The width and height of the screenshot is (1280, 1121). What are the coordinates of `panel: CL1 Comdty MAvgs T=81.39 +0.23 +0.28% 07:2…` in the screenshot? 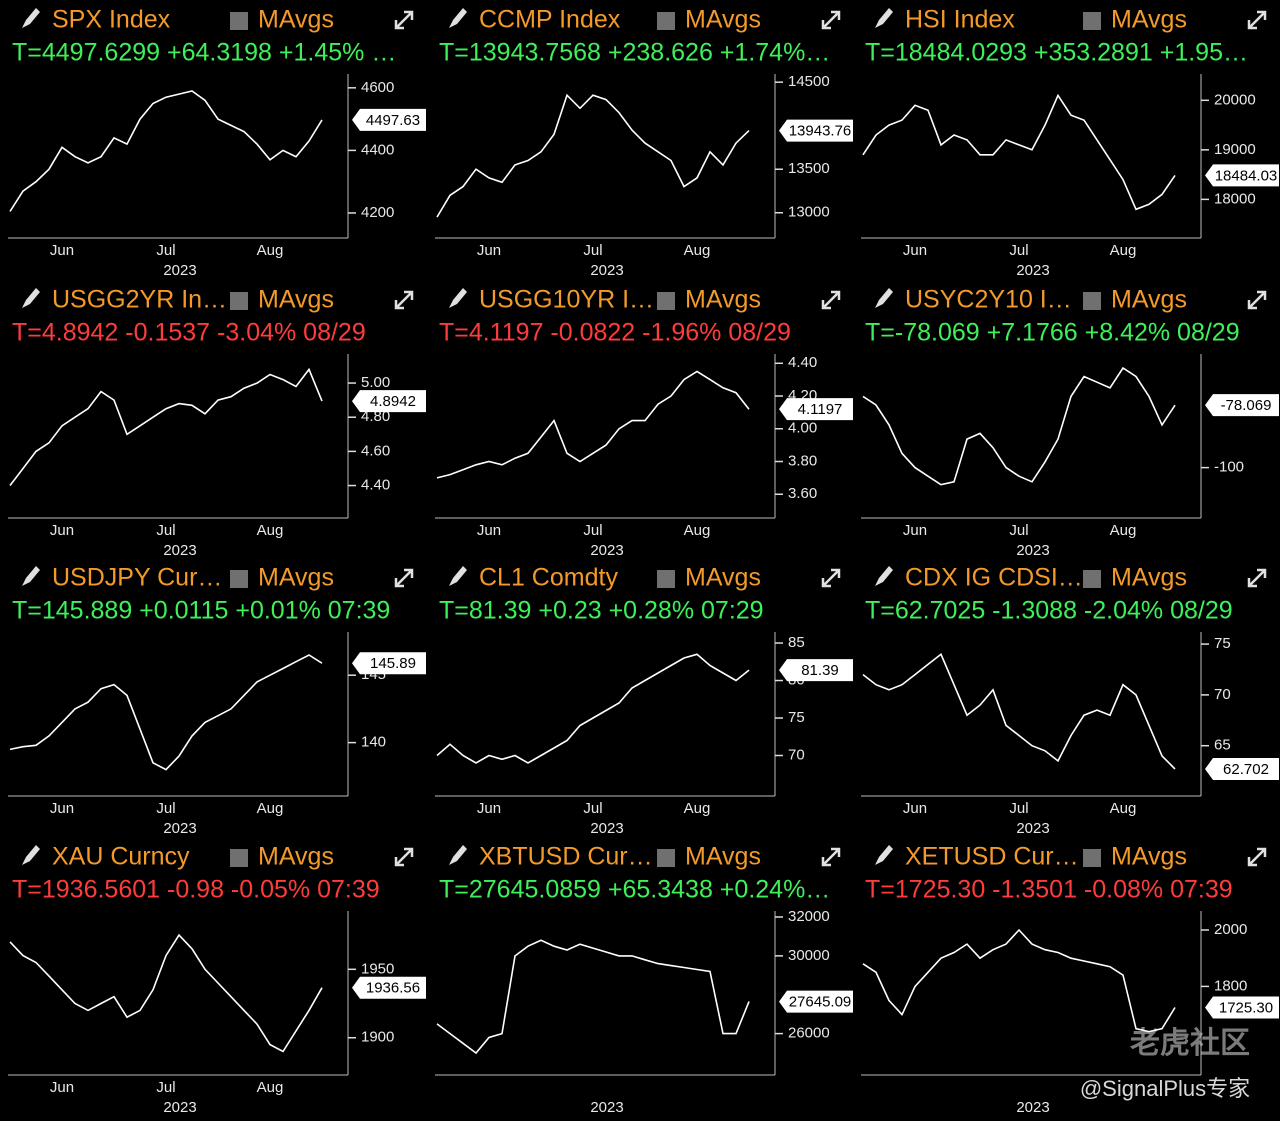 It's located at (644, 700).